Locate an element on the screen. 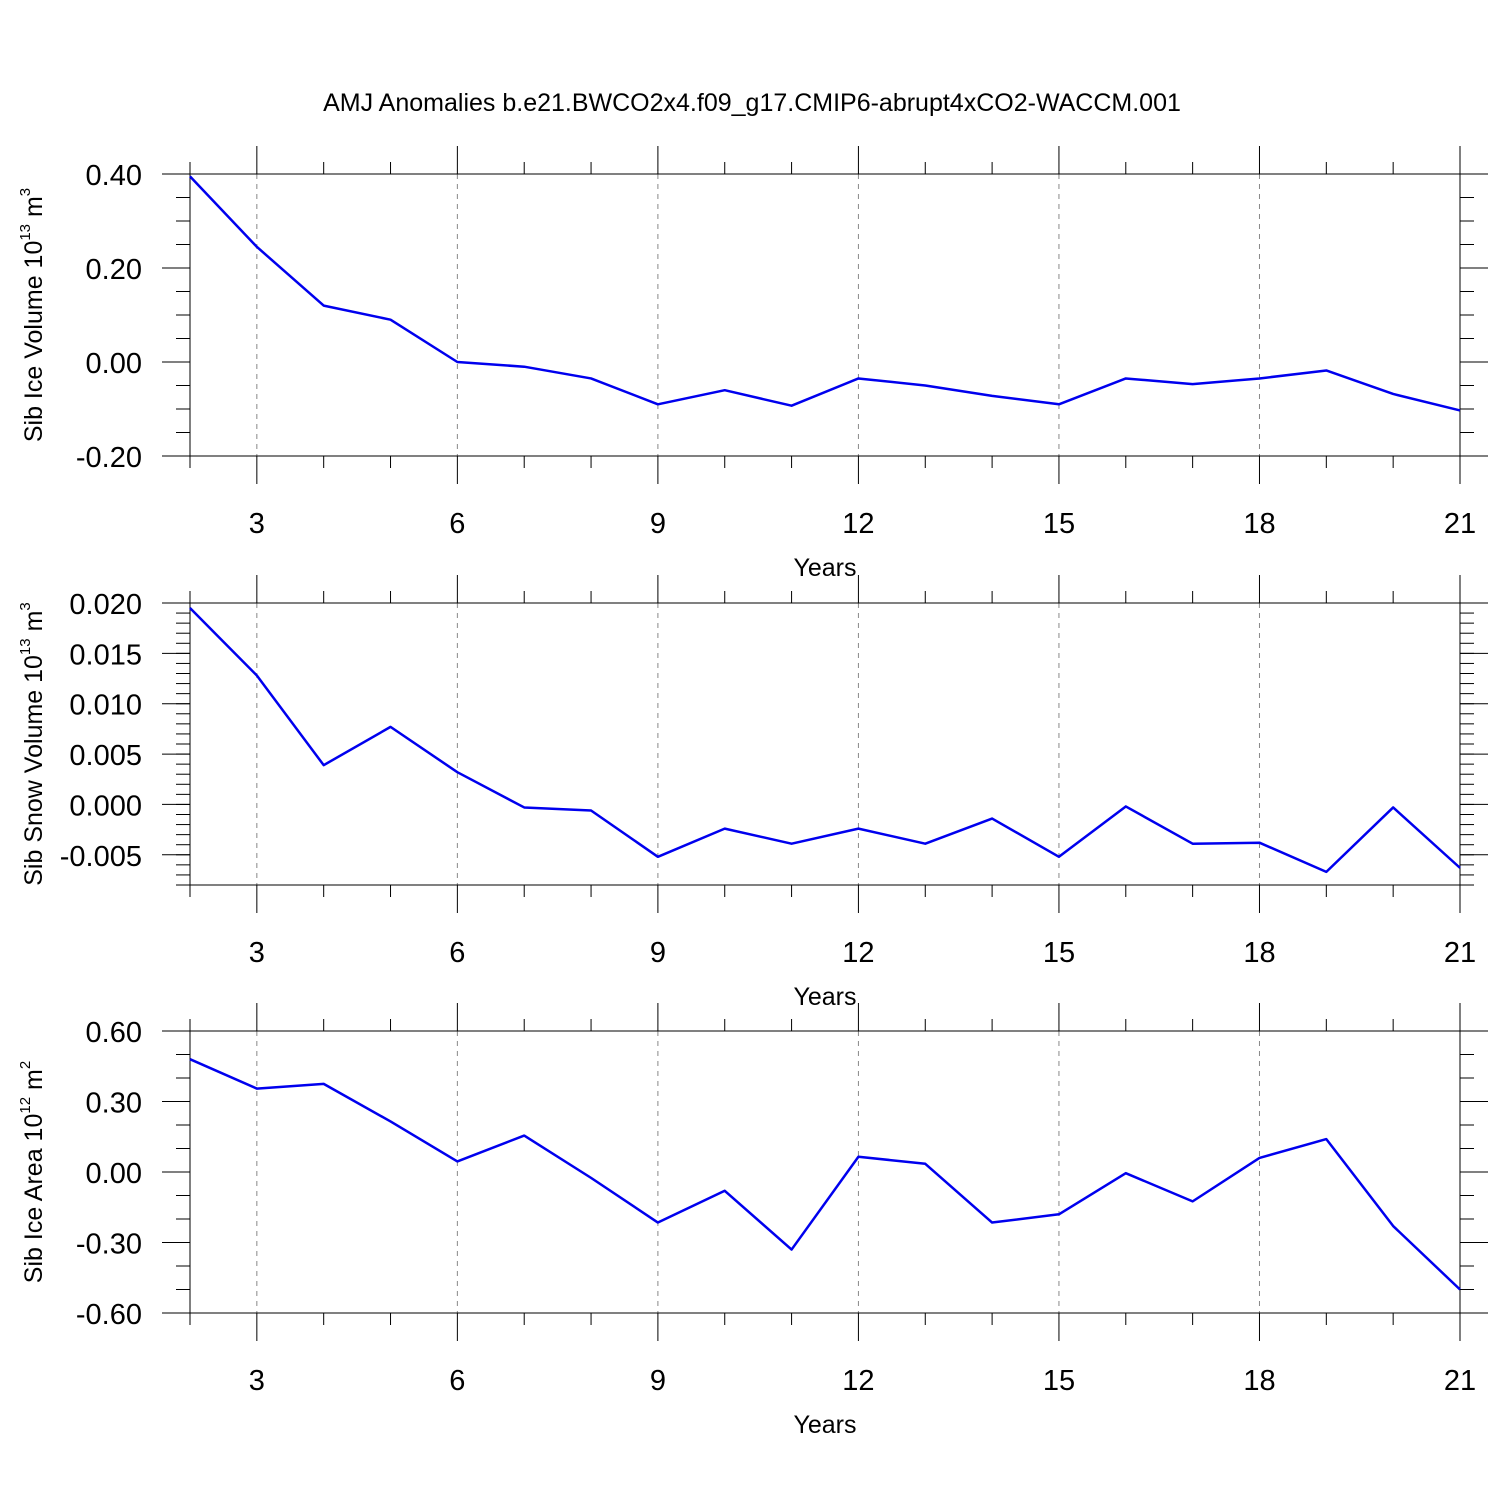 The height and width of the screenshot is (1500, 1500). y-tick-label: 0.015 is located at coordinates (105, 655).